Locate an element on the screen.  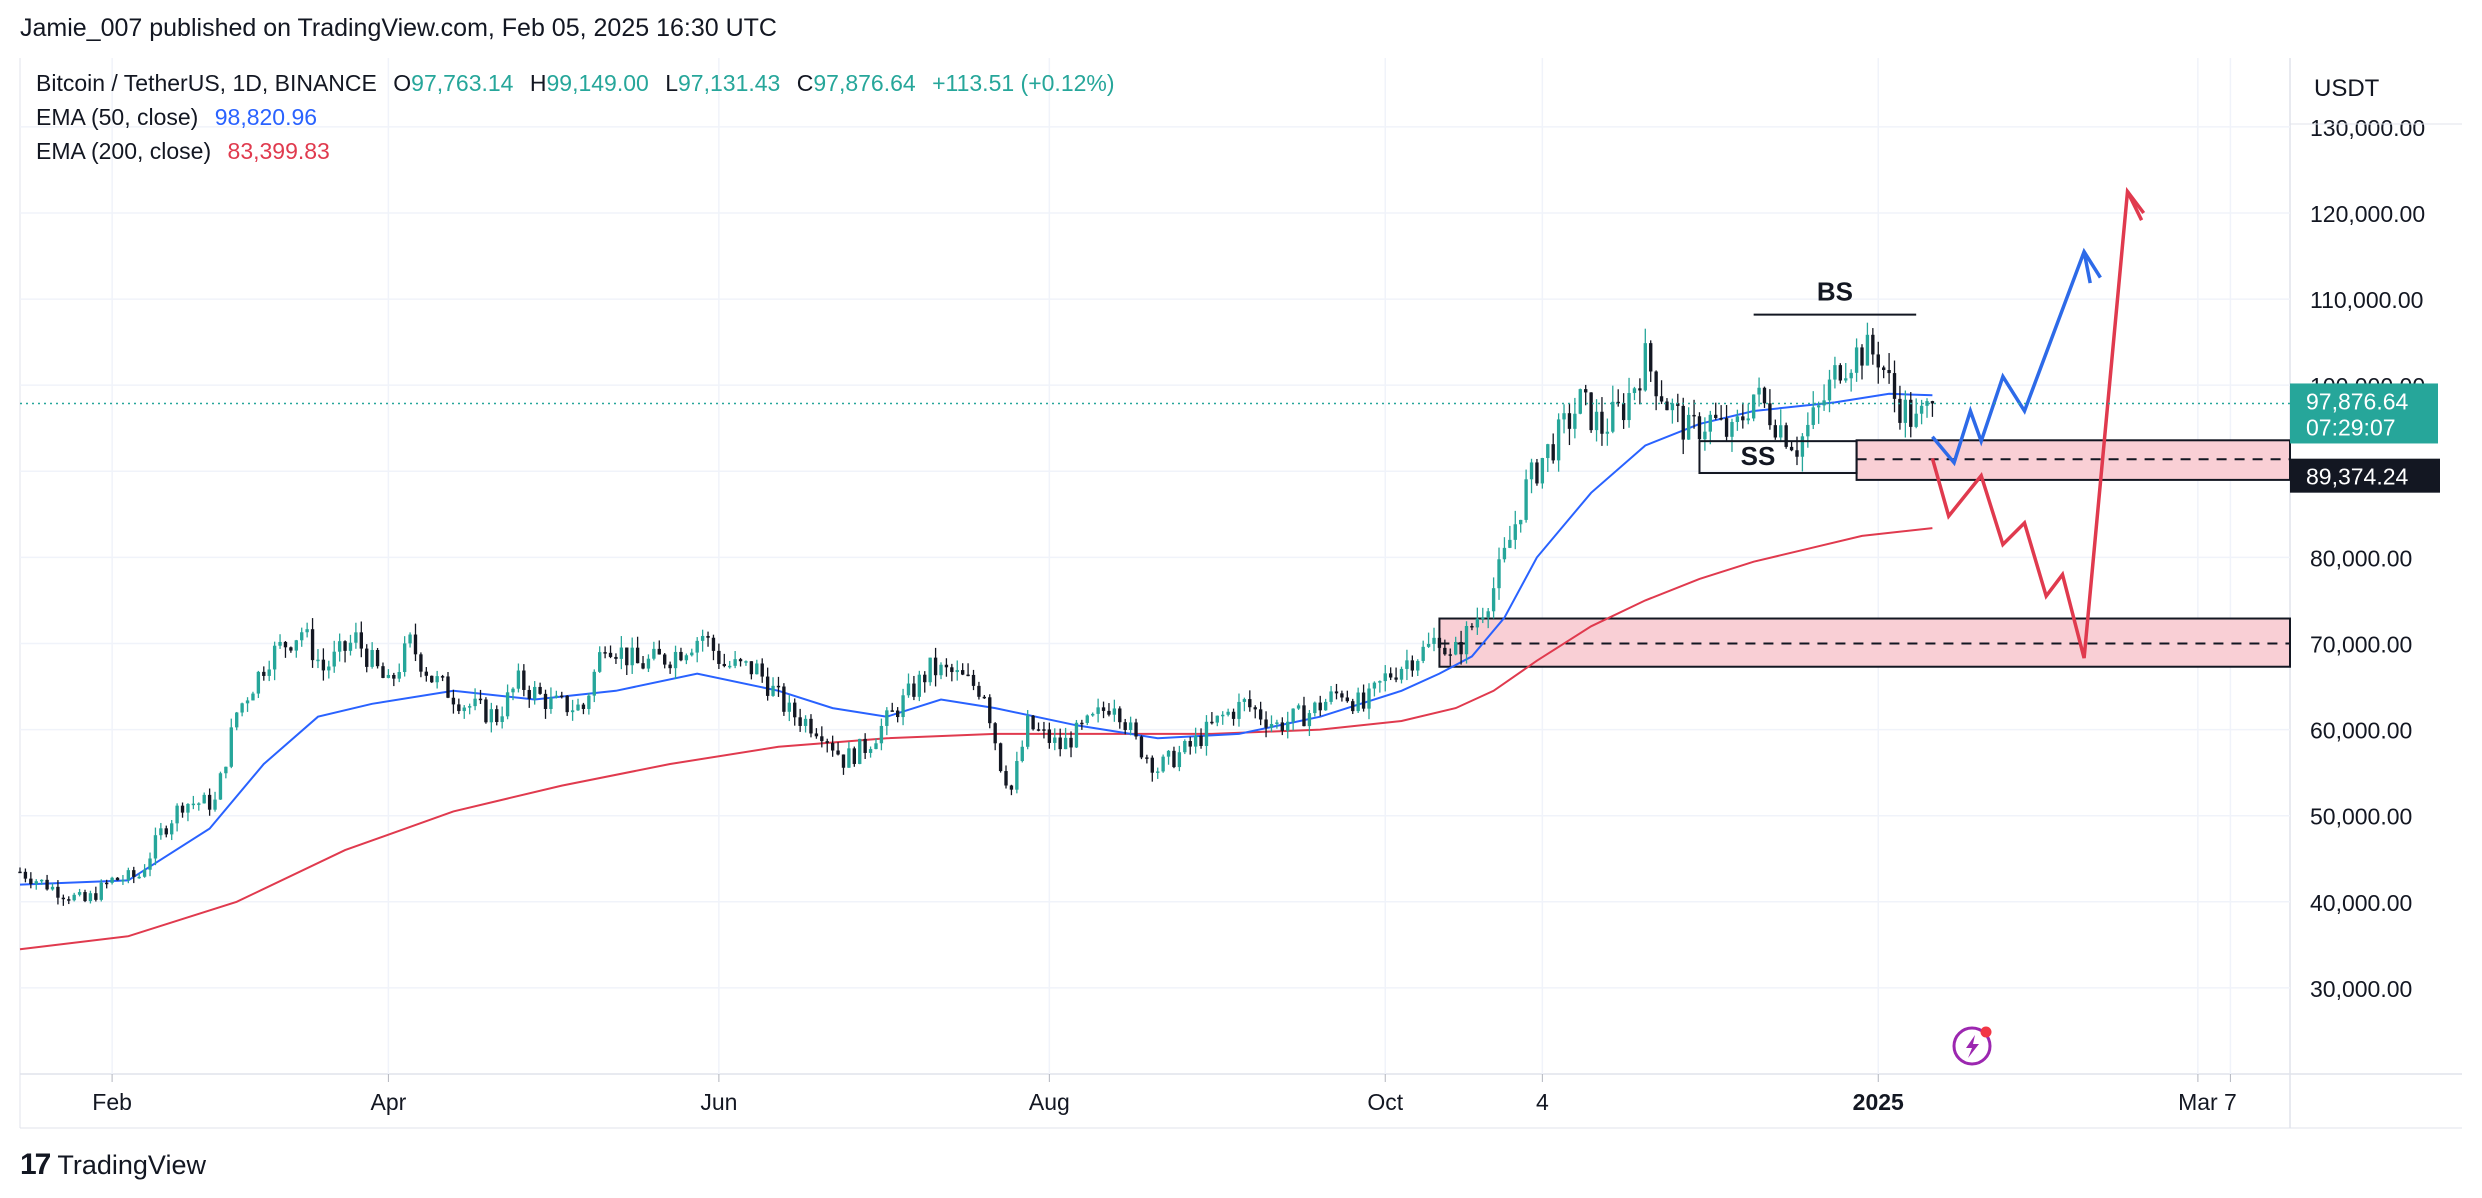
legend-ema200: EMA (200, close) 83,399.83 is located at coordinates (183, 151).